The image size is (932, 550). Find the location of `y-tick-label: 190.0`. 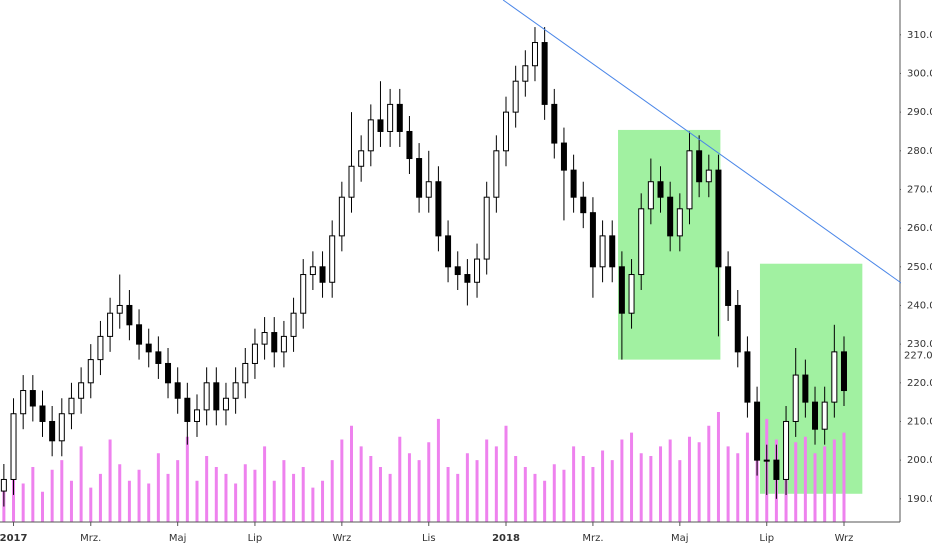

y-tick-label: 190.0 is located at coordinates (919, 499).